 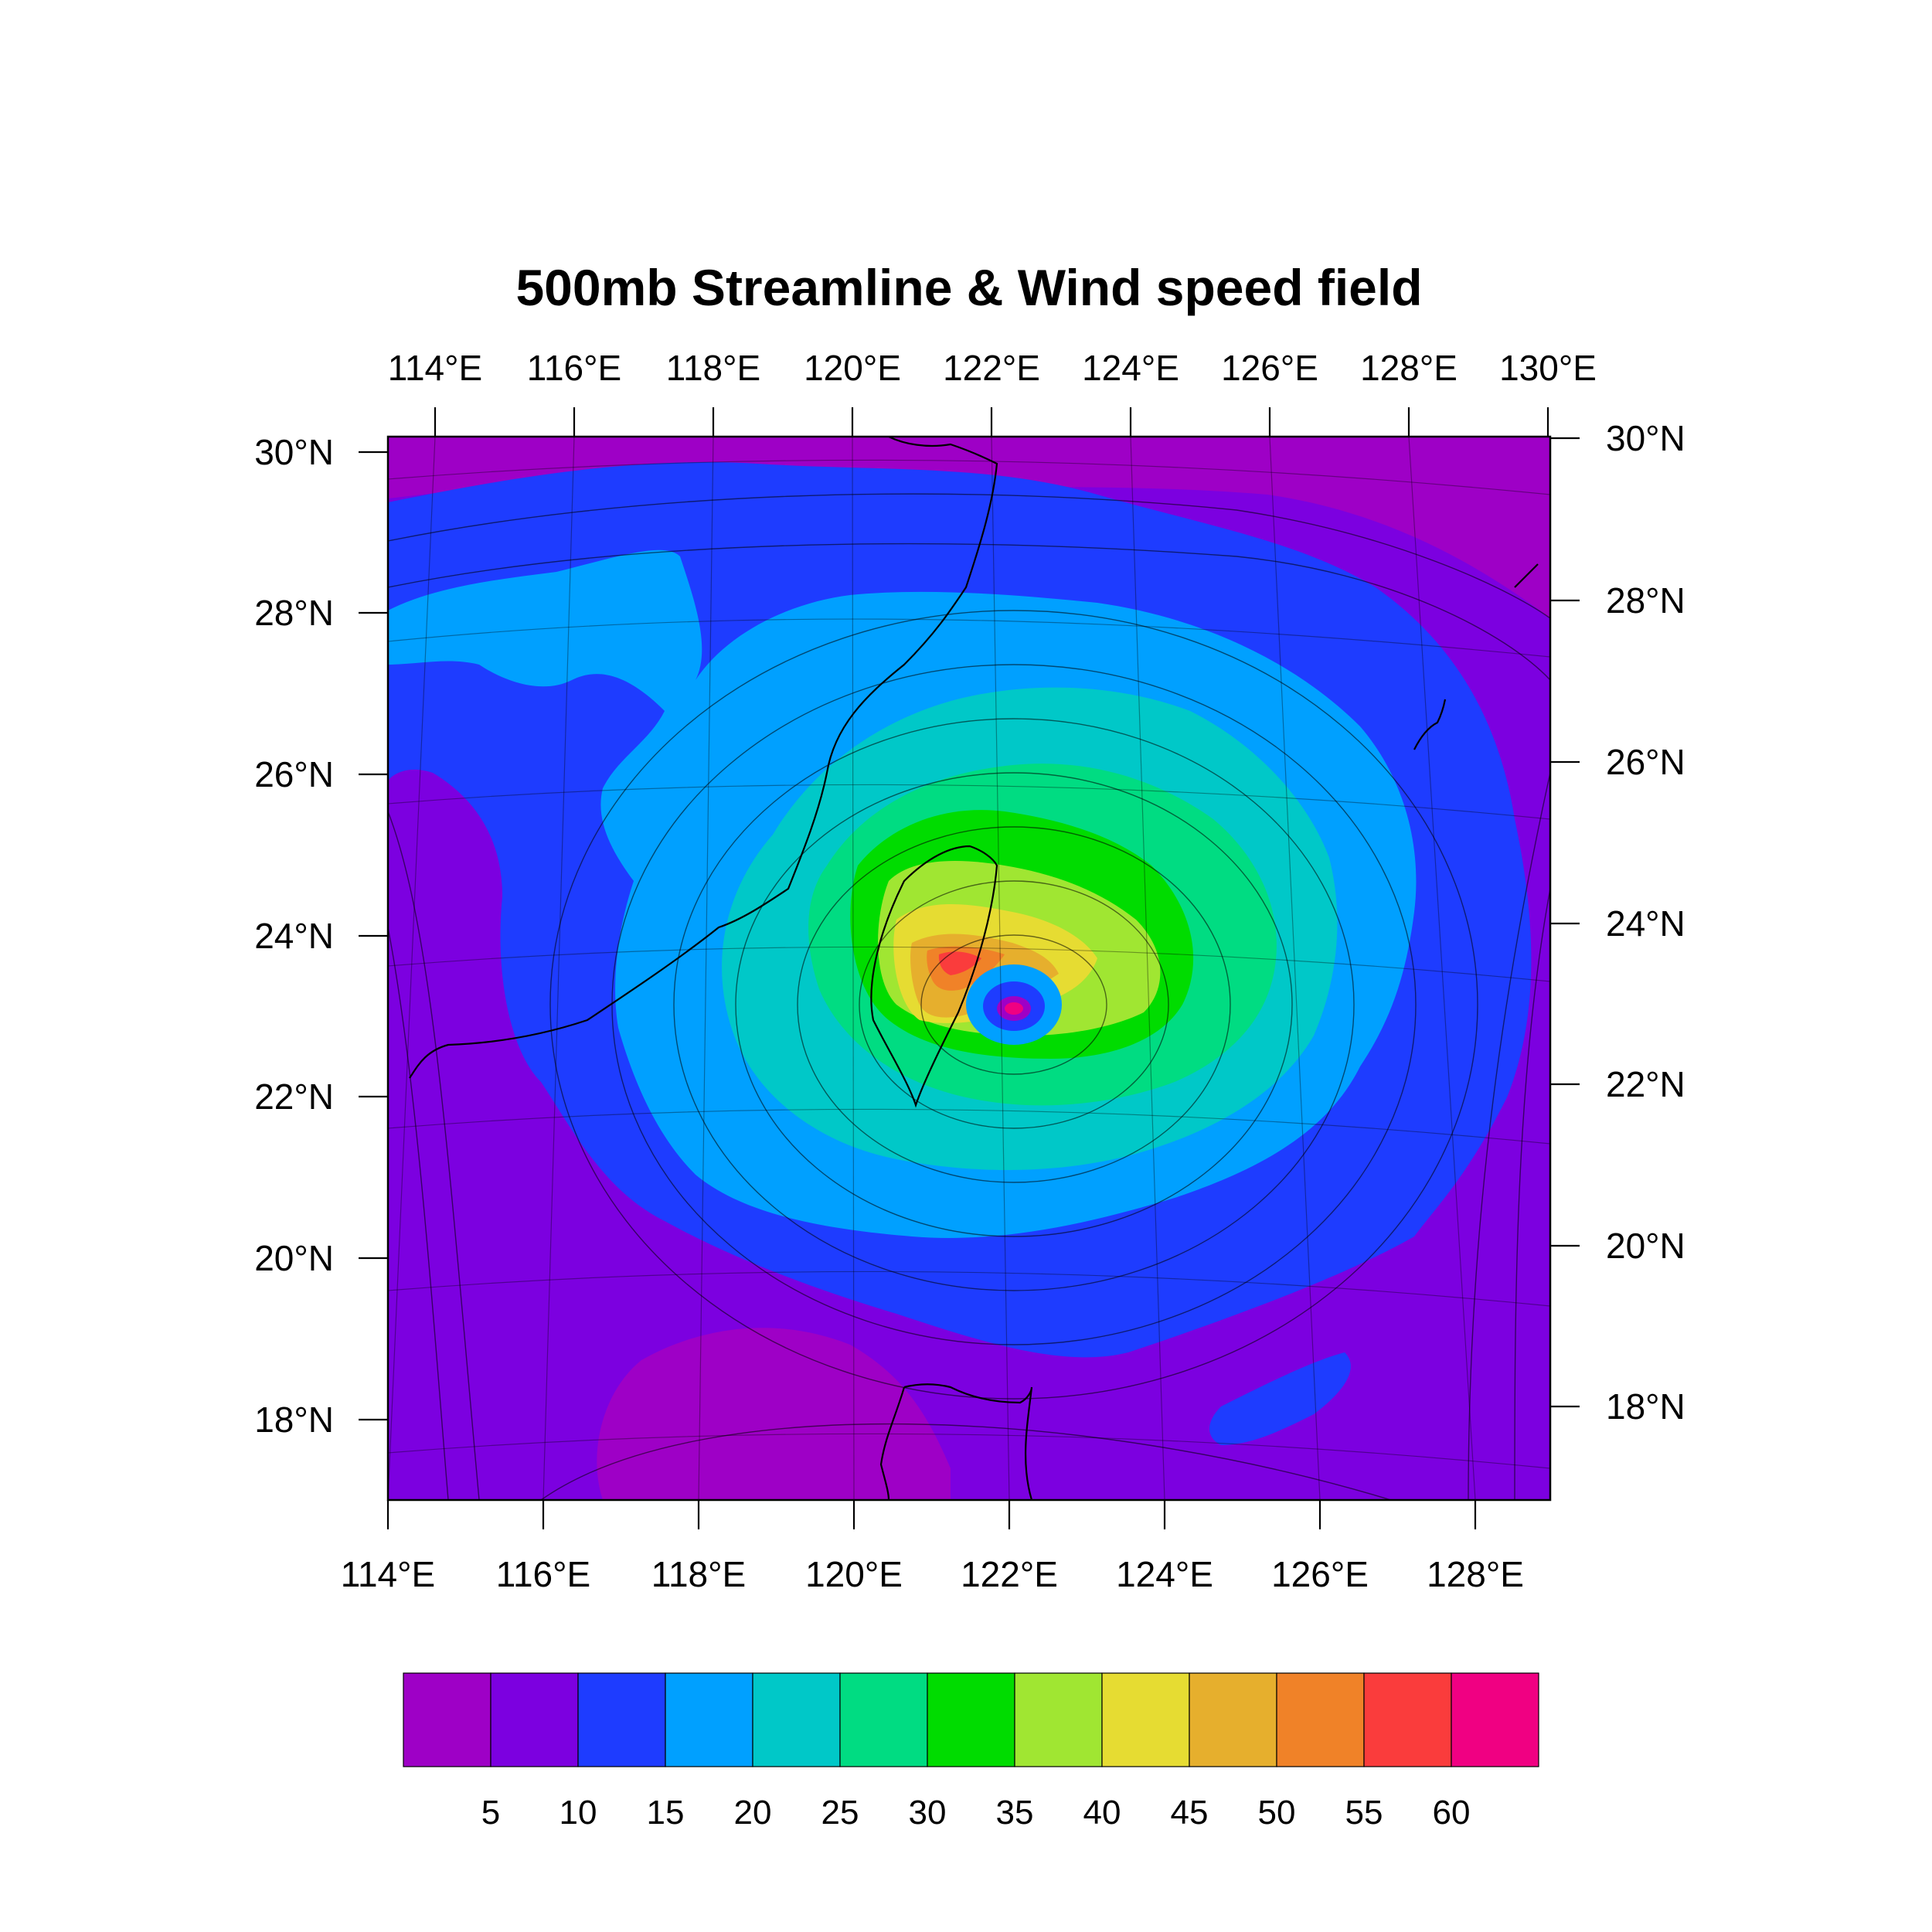 I want to click on bottom-lon-label: 120°E, so click(x=854, y=1574).